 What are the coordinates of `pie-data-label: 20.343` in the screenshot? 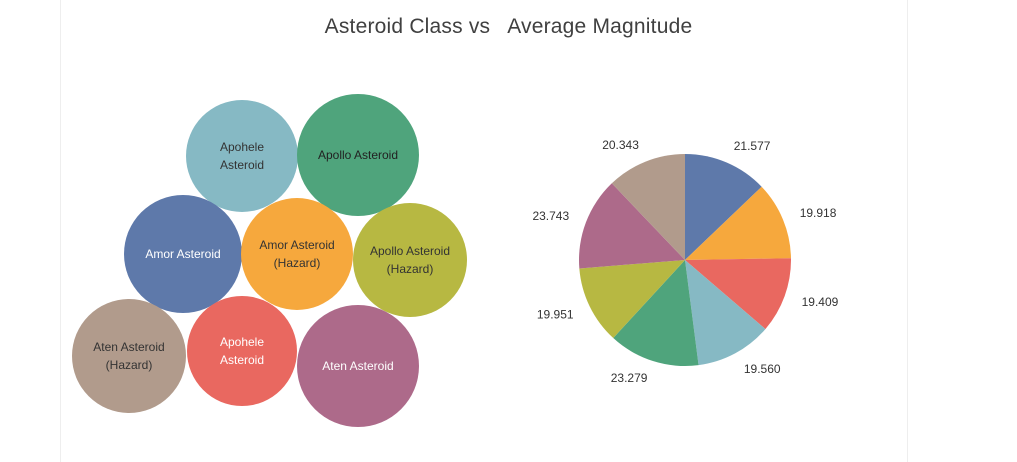 It's located at (620, 145).